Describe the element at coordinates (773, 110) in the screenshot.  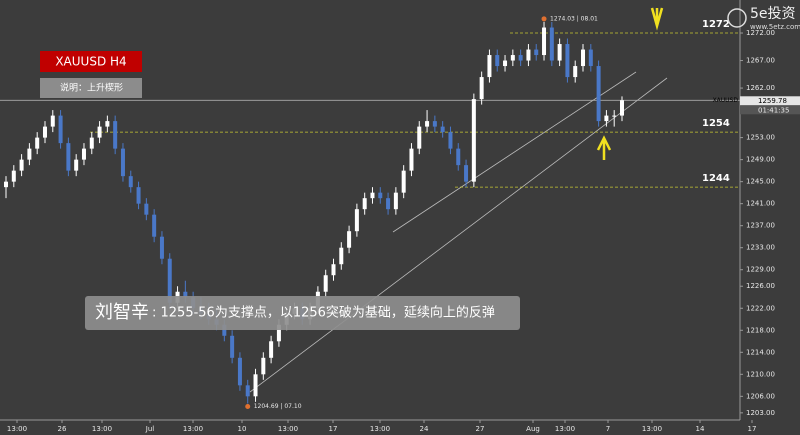
I see `countdown: 01:41:35` at that location.